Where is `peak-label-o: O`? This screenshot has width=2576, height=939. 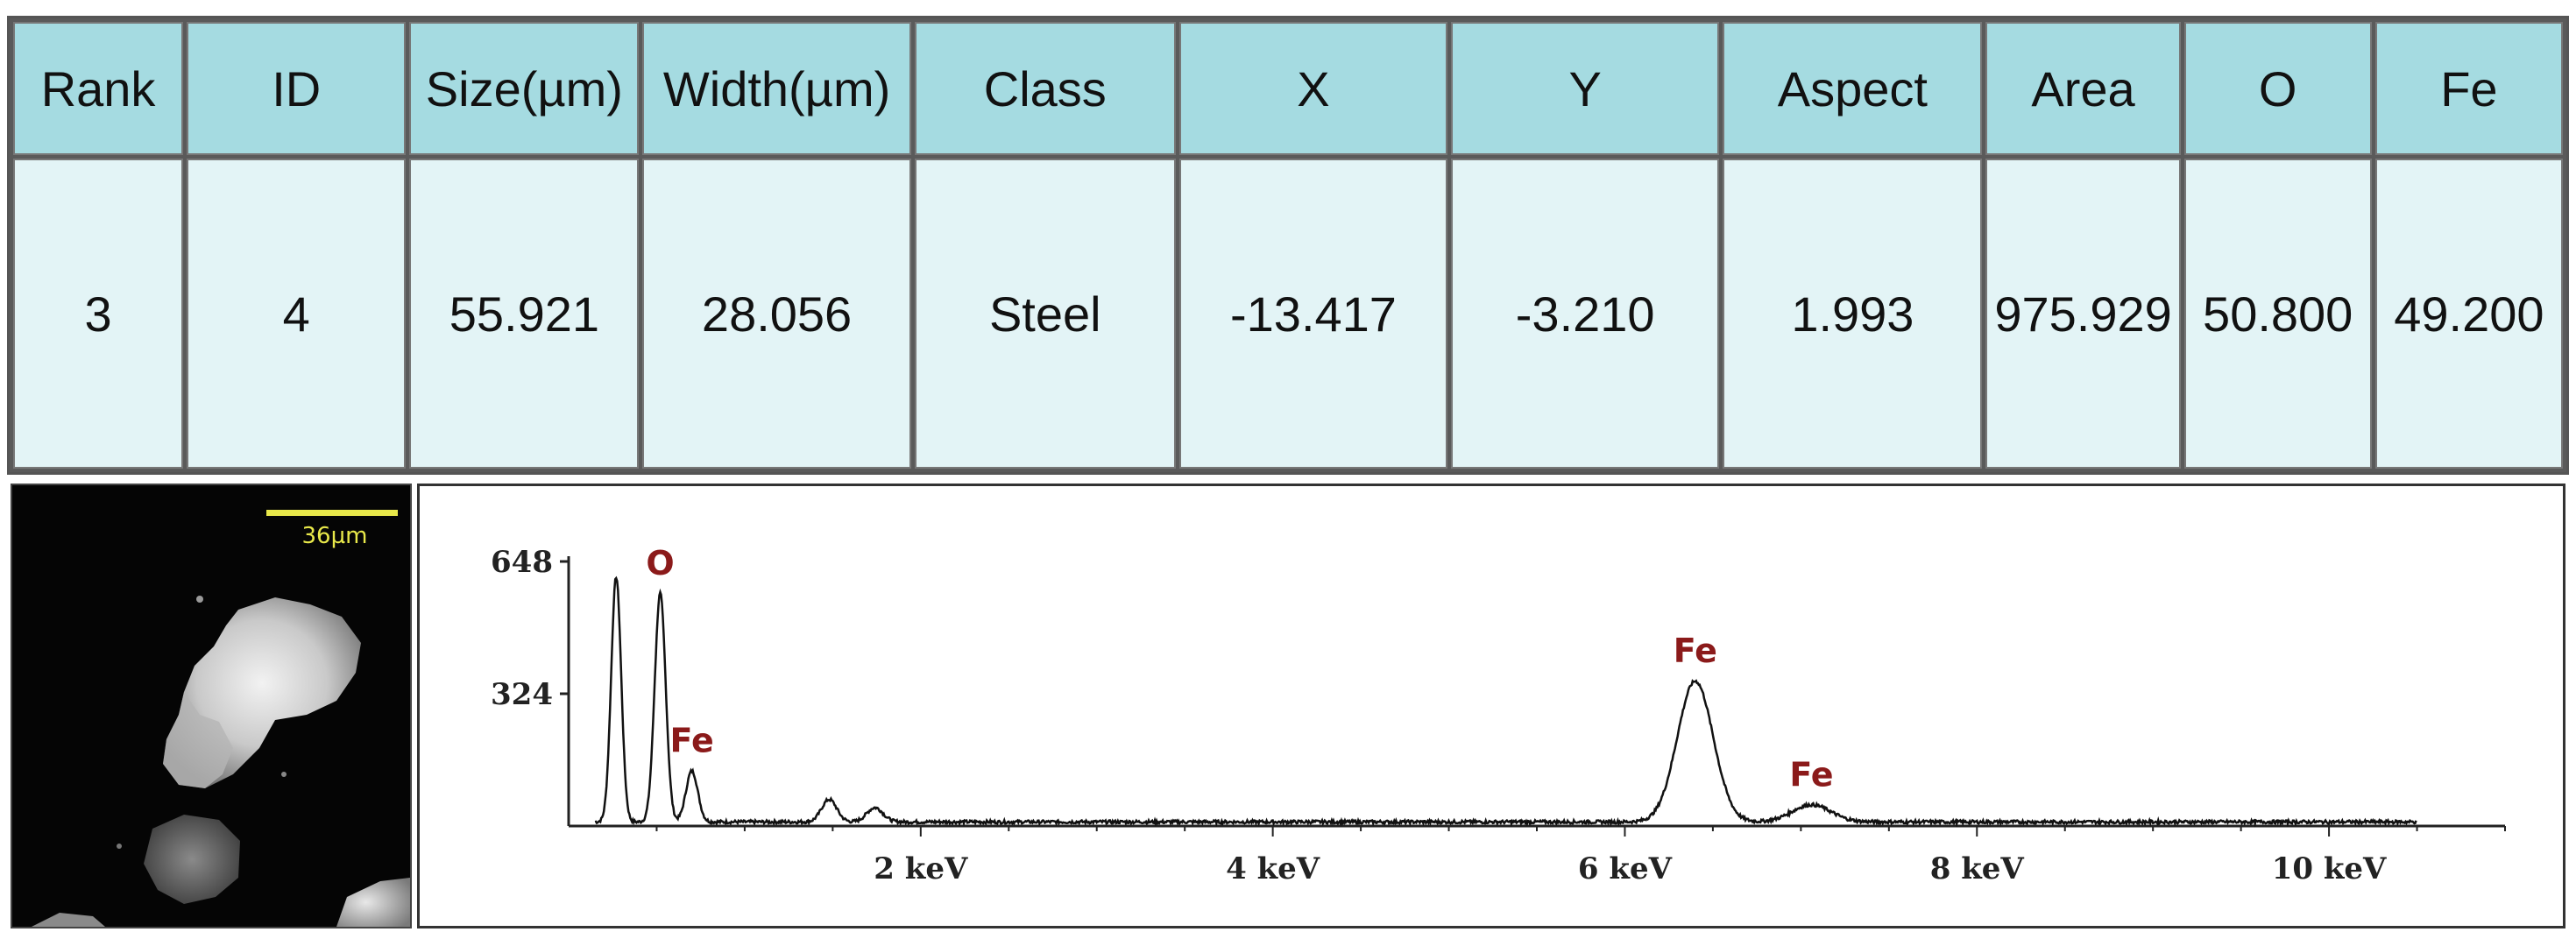
peak-label-o: O is located at coordinates (660, 563).